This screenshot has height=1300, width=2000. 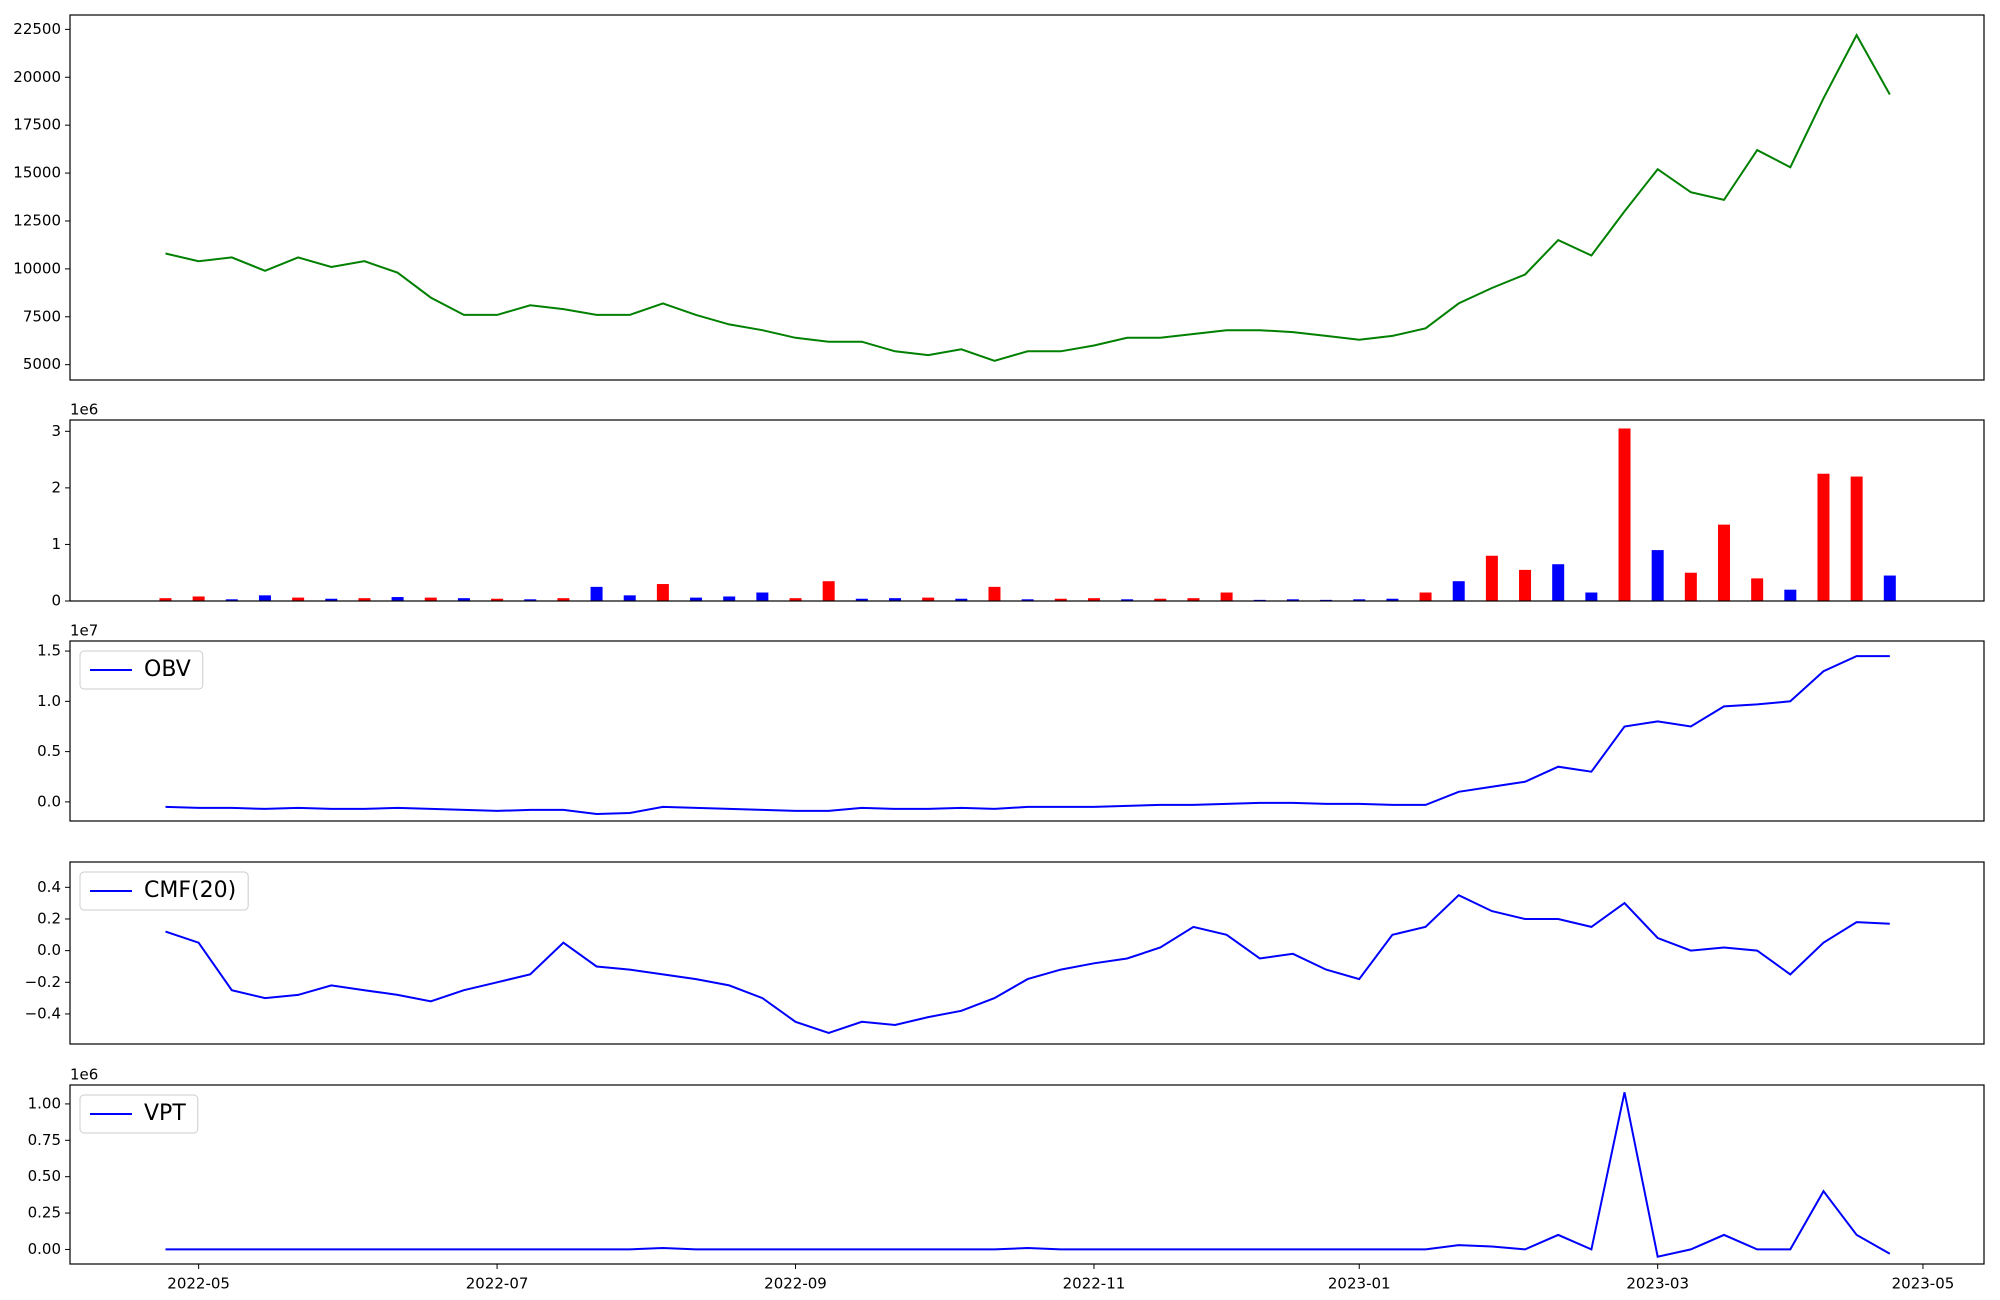 What do you see at coordinates (44, 1213) in the screenshot?
I see `y-tick-label: 0.25` at bounding box center [44, 1213].